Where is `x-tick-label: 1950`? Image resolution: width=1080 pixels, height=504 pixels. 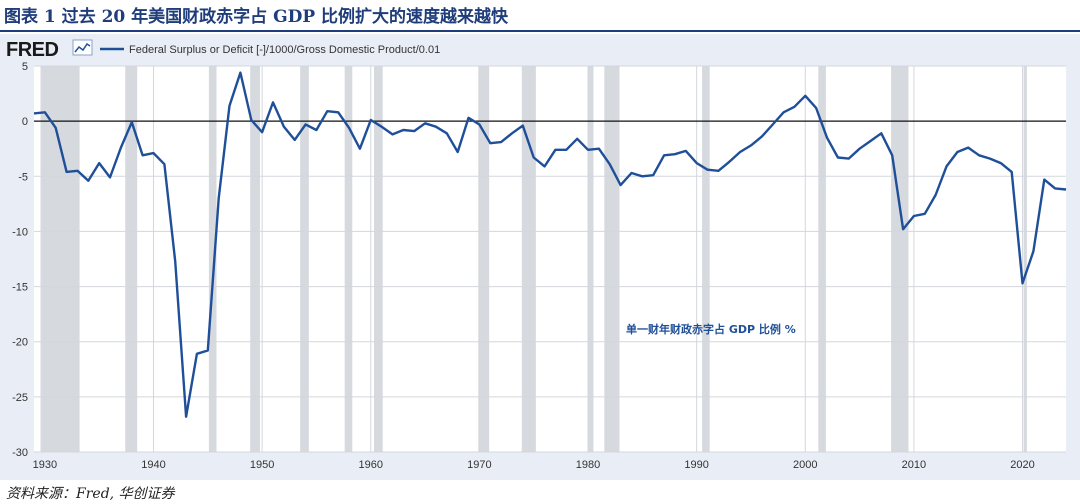 x-tick-label: 1950 is located at coordinates (262, 465).